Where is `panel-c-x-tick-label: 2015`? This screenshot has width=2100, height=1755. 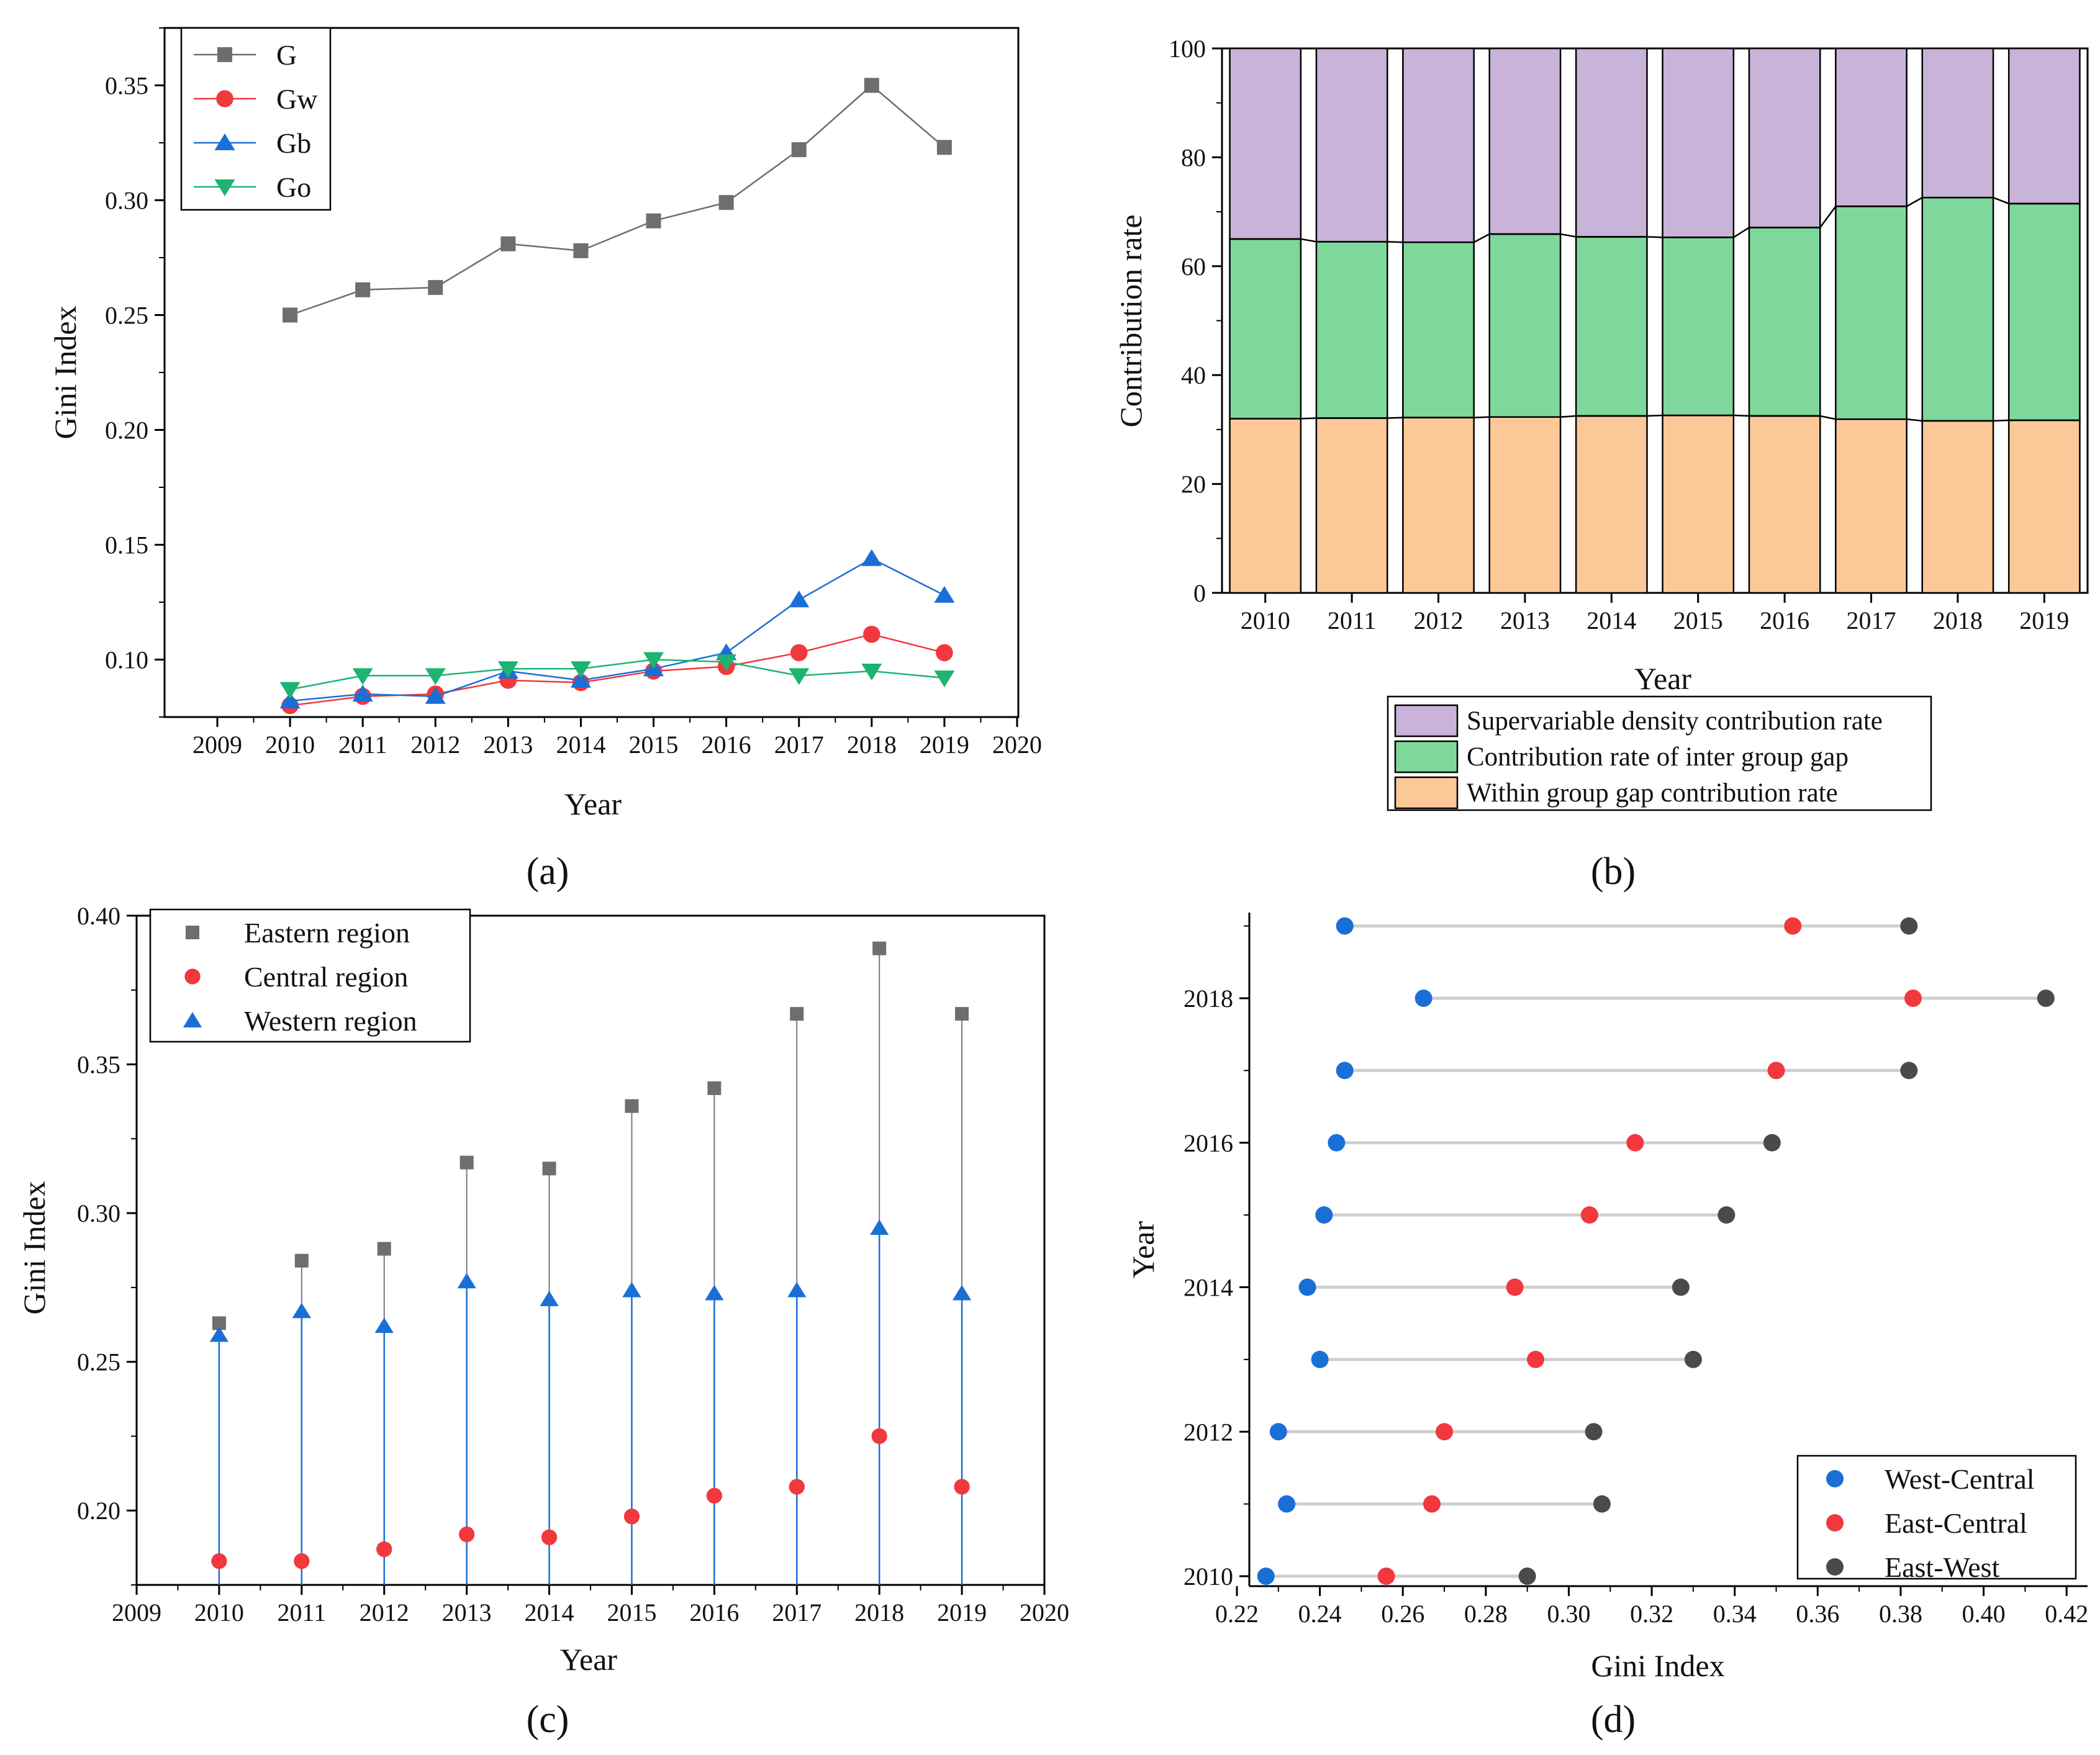
panel-c-x-tick-label: 2015 is located at coordinates (631, 1613).